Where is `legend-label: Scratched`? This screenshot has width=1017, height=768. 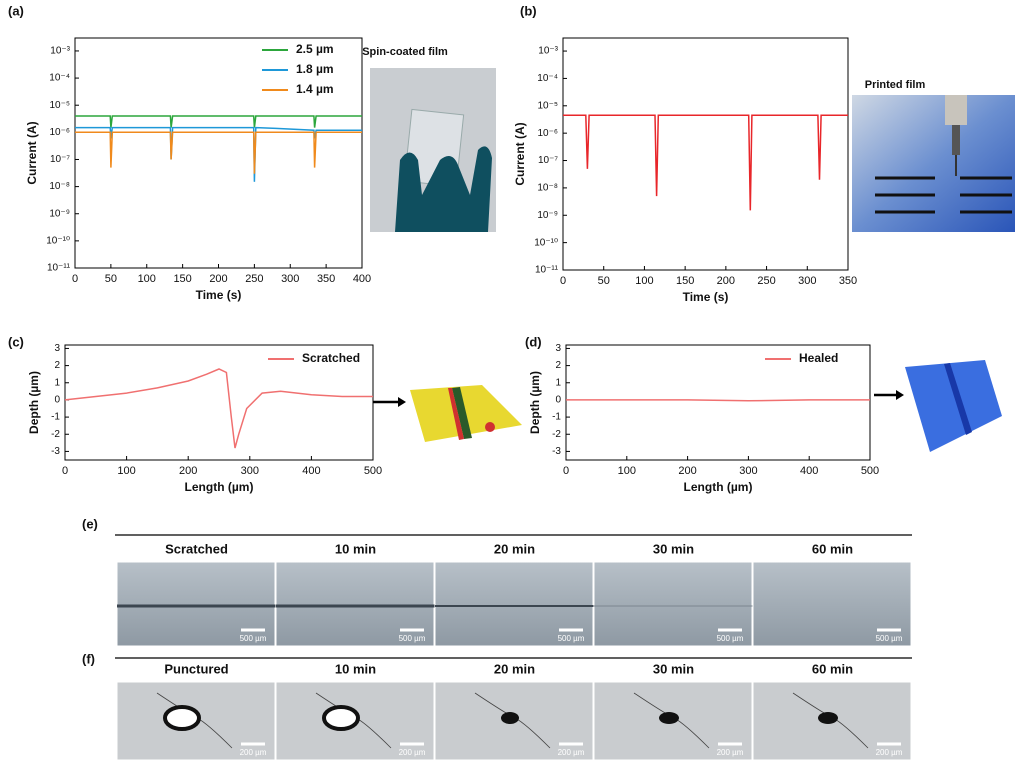
legend-label: Scratched is located at coordinates (331, 358).